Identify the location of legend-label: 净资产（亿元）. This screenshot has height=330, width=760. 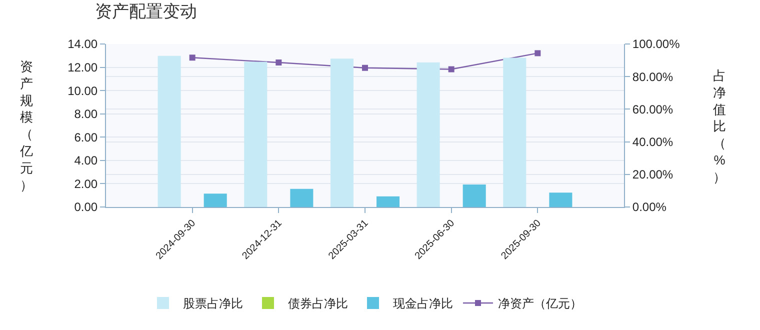
(540, 303).